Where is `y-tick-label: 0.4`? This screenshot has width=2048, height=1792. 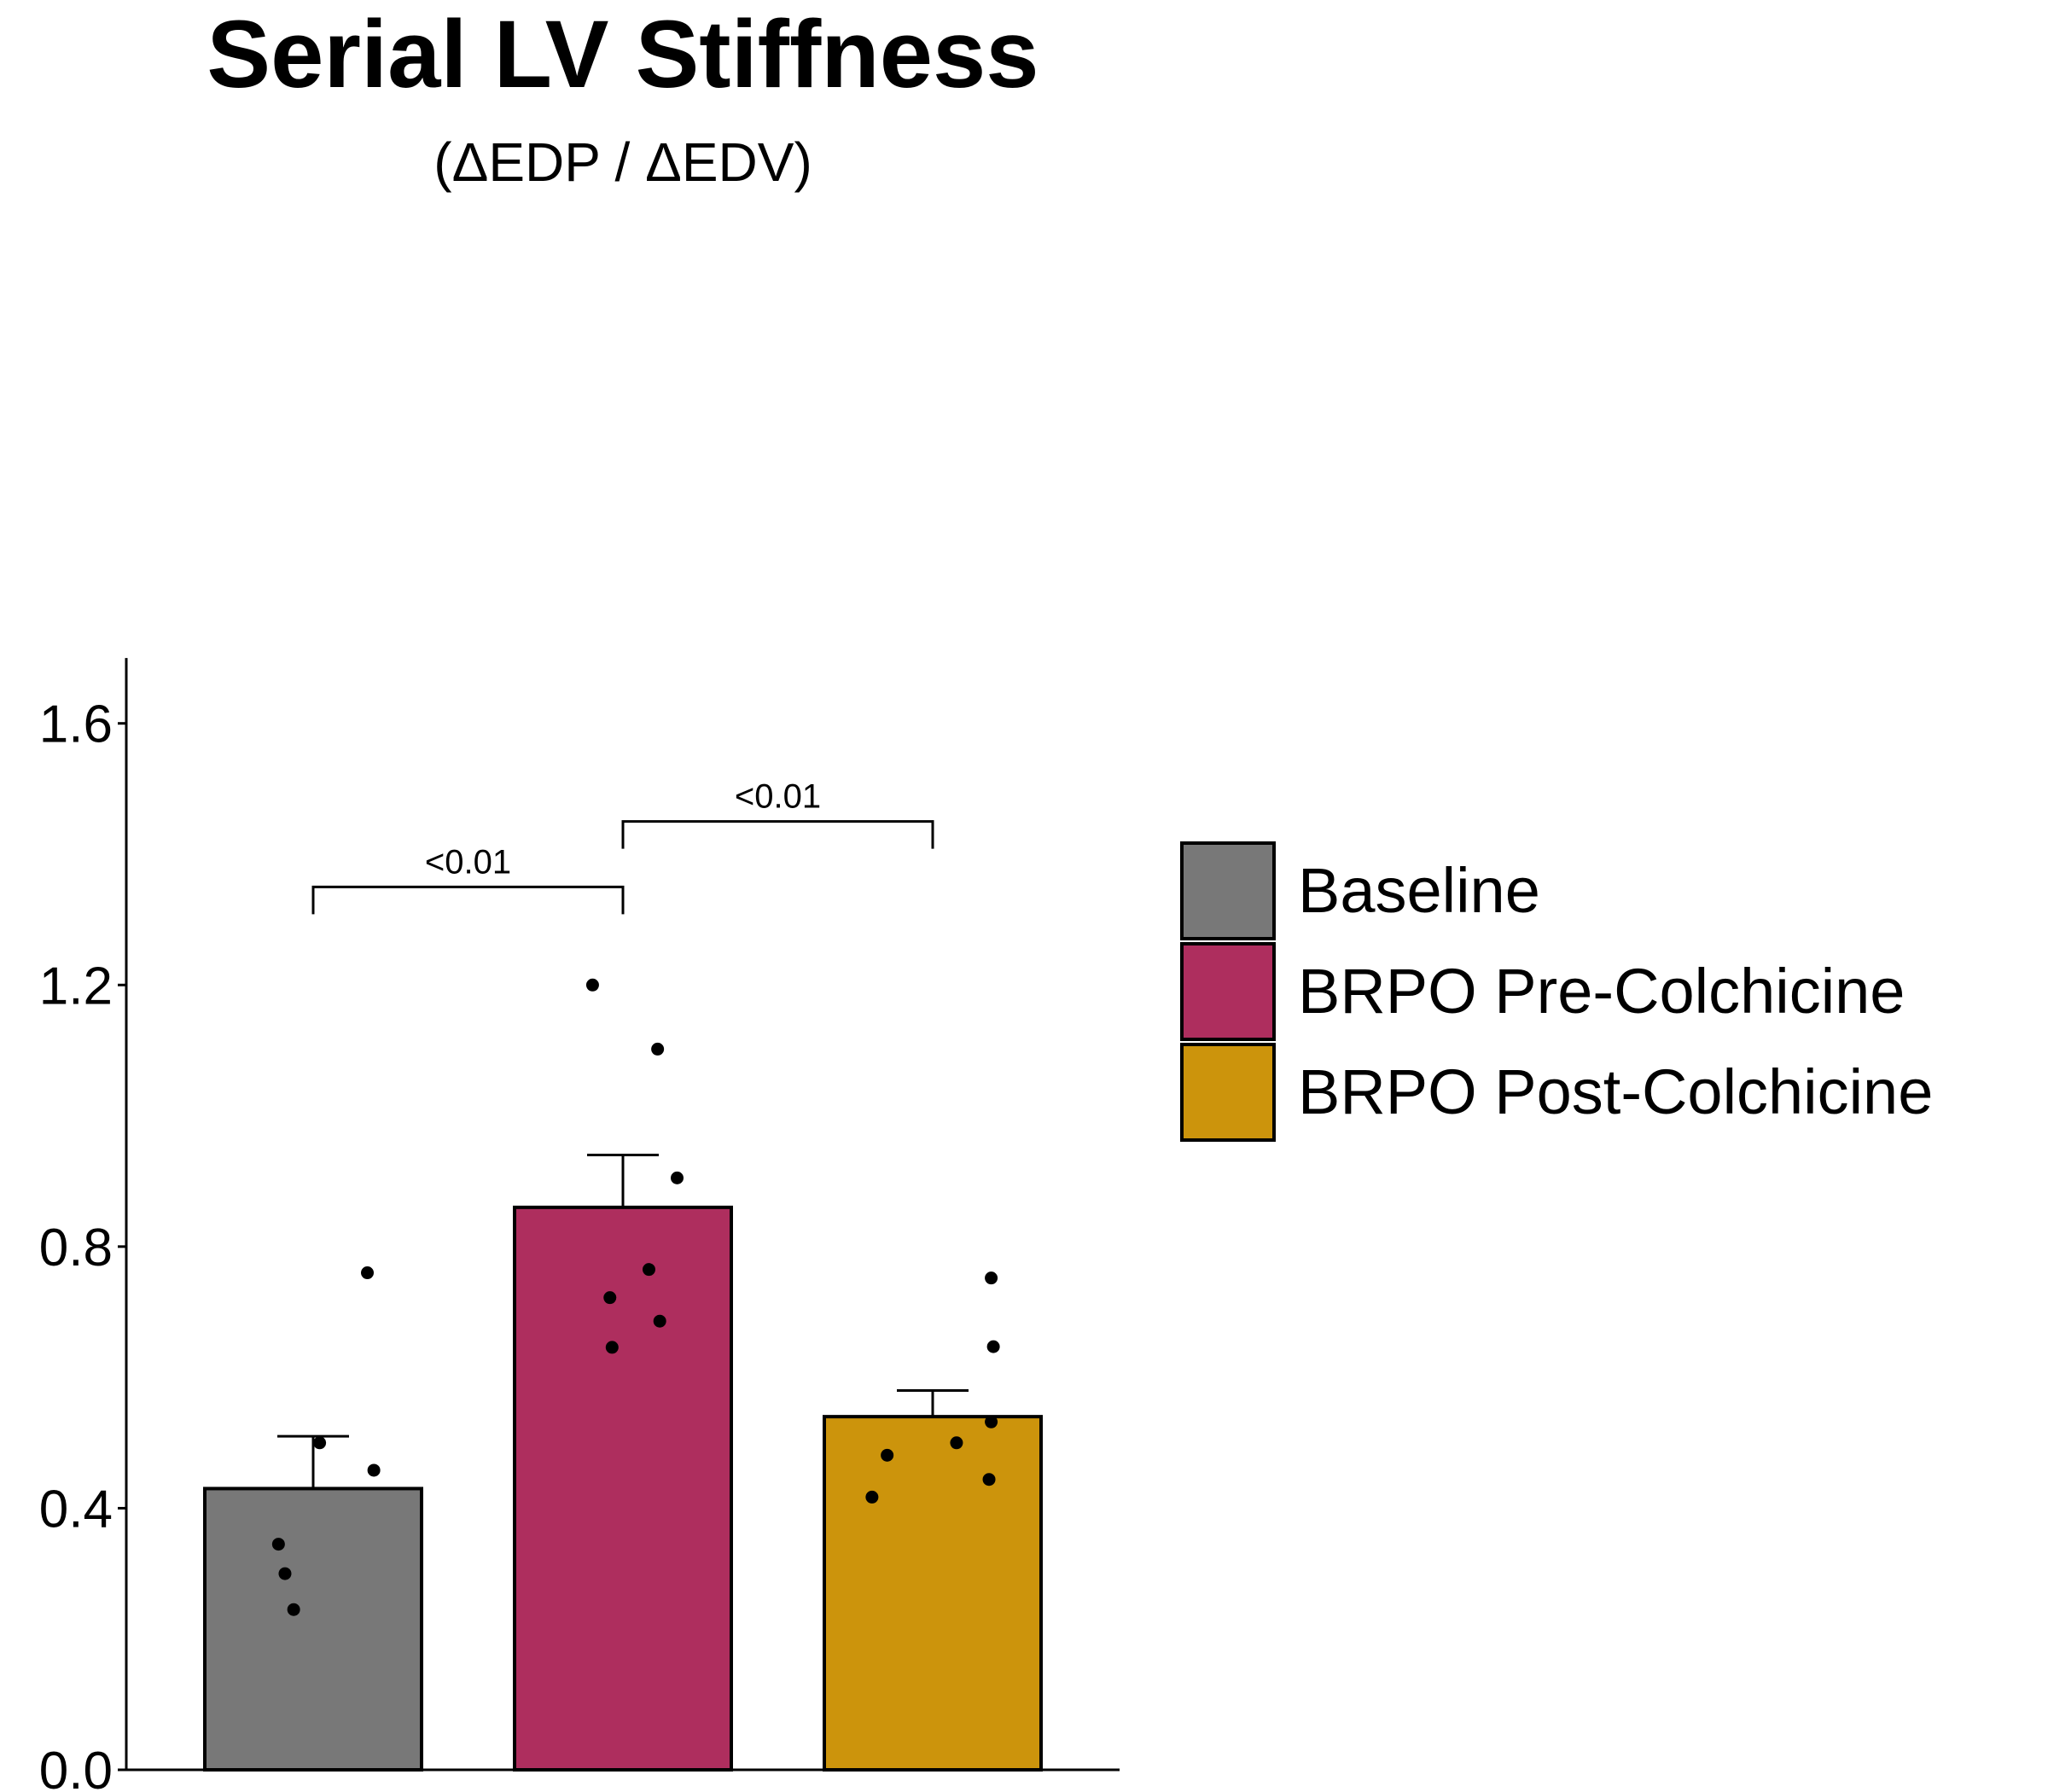 y-tick-label: 0.4 is located at coordinates (76, 1509).